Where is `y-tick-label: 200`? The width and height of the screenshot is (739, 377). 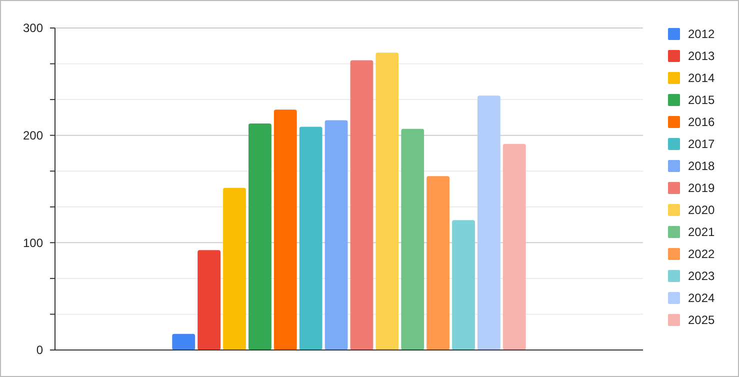
y-tick-label: 200 is located at coordinates (33, 135).